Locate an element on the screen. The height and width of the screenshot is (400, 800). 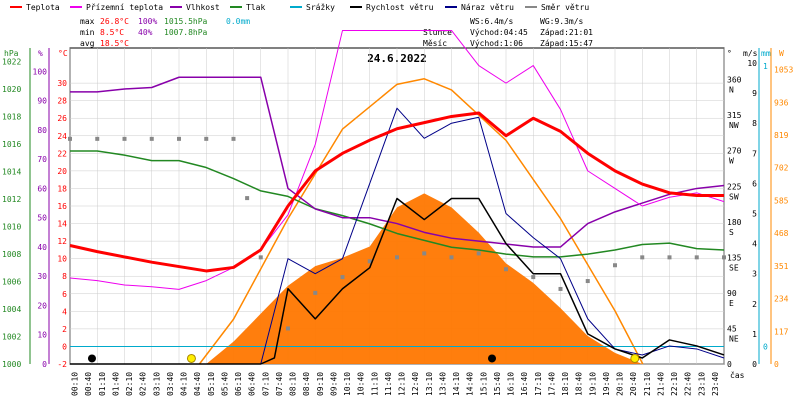
c-tick-4: 22 is located at coordinates (62, 153).